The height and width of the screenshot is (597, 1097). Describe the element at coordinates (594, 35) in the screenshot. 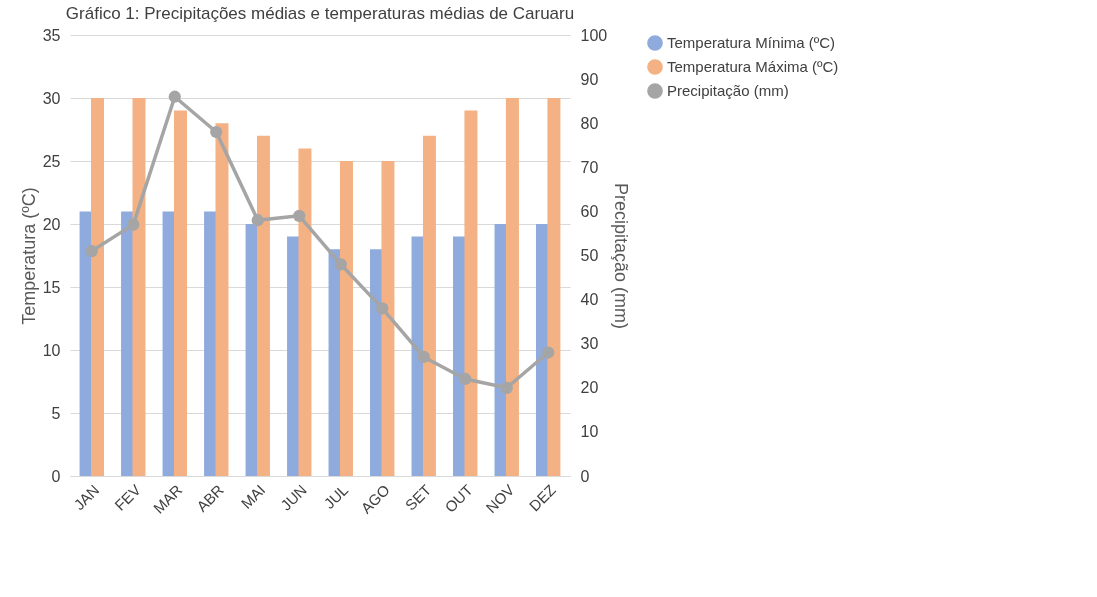

I see `y2-tick-label: 100` at that location.